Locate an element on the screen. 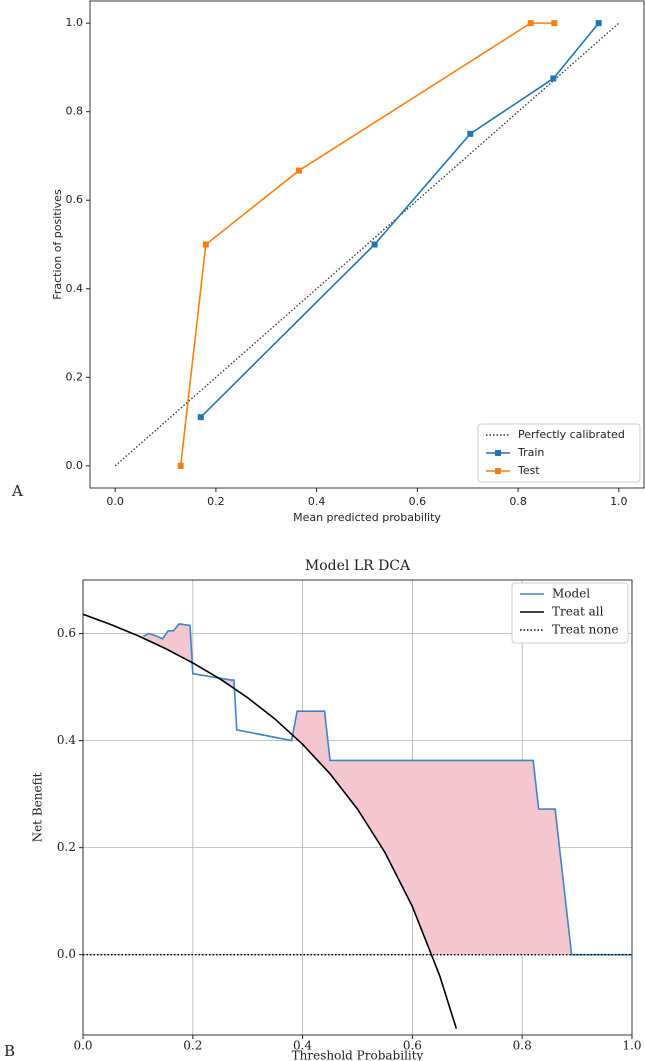 The image size is (645, 1061). y-tick-label: 0.8 is located at coordinates (75, 111).